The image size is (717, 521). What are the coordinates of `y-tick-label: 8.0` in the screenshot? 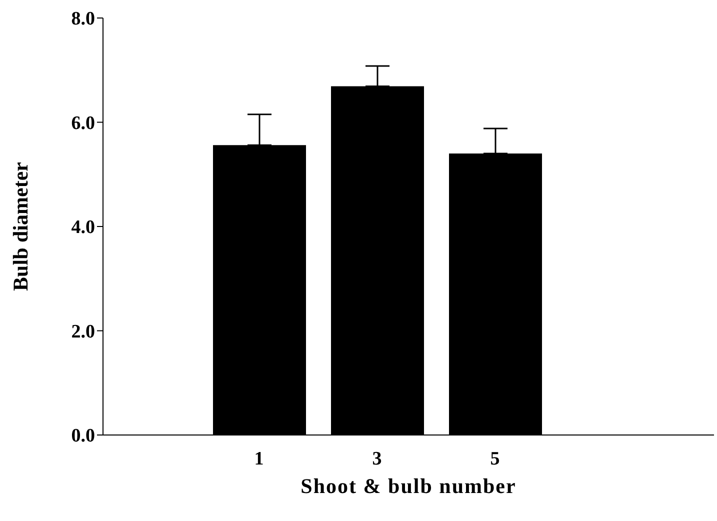 It's located at (83, 19).